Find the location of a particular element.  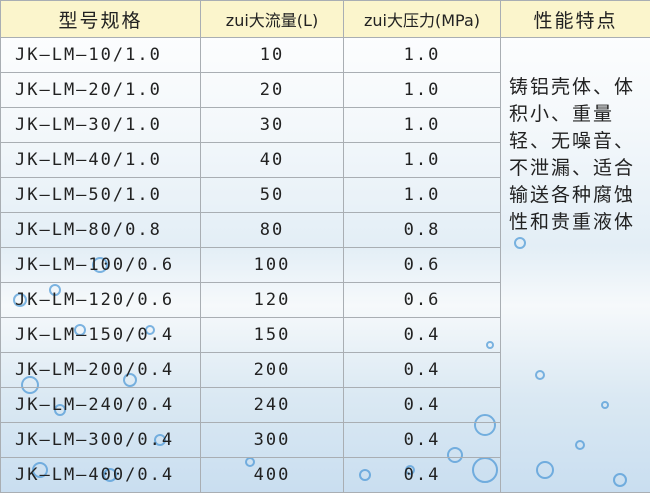

model-cell: JK—LM—400/0.4 is located at coordinates (100, 475).